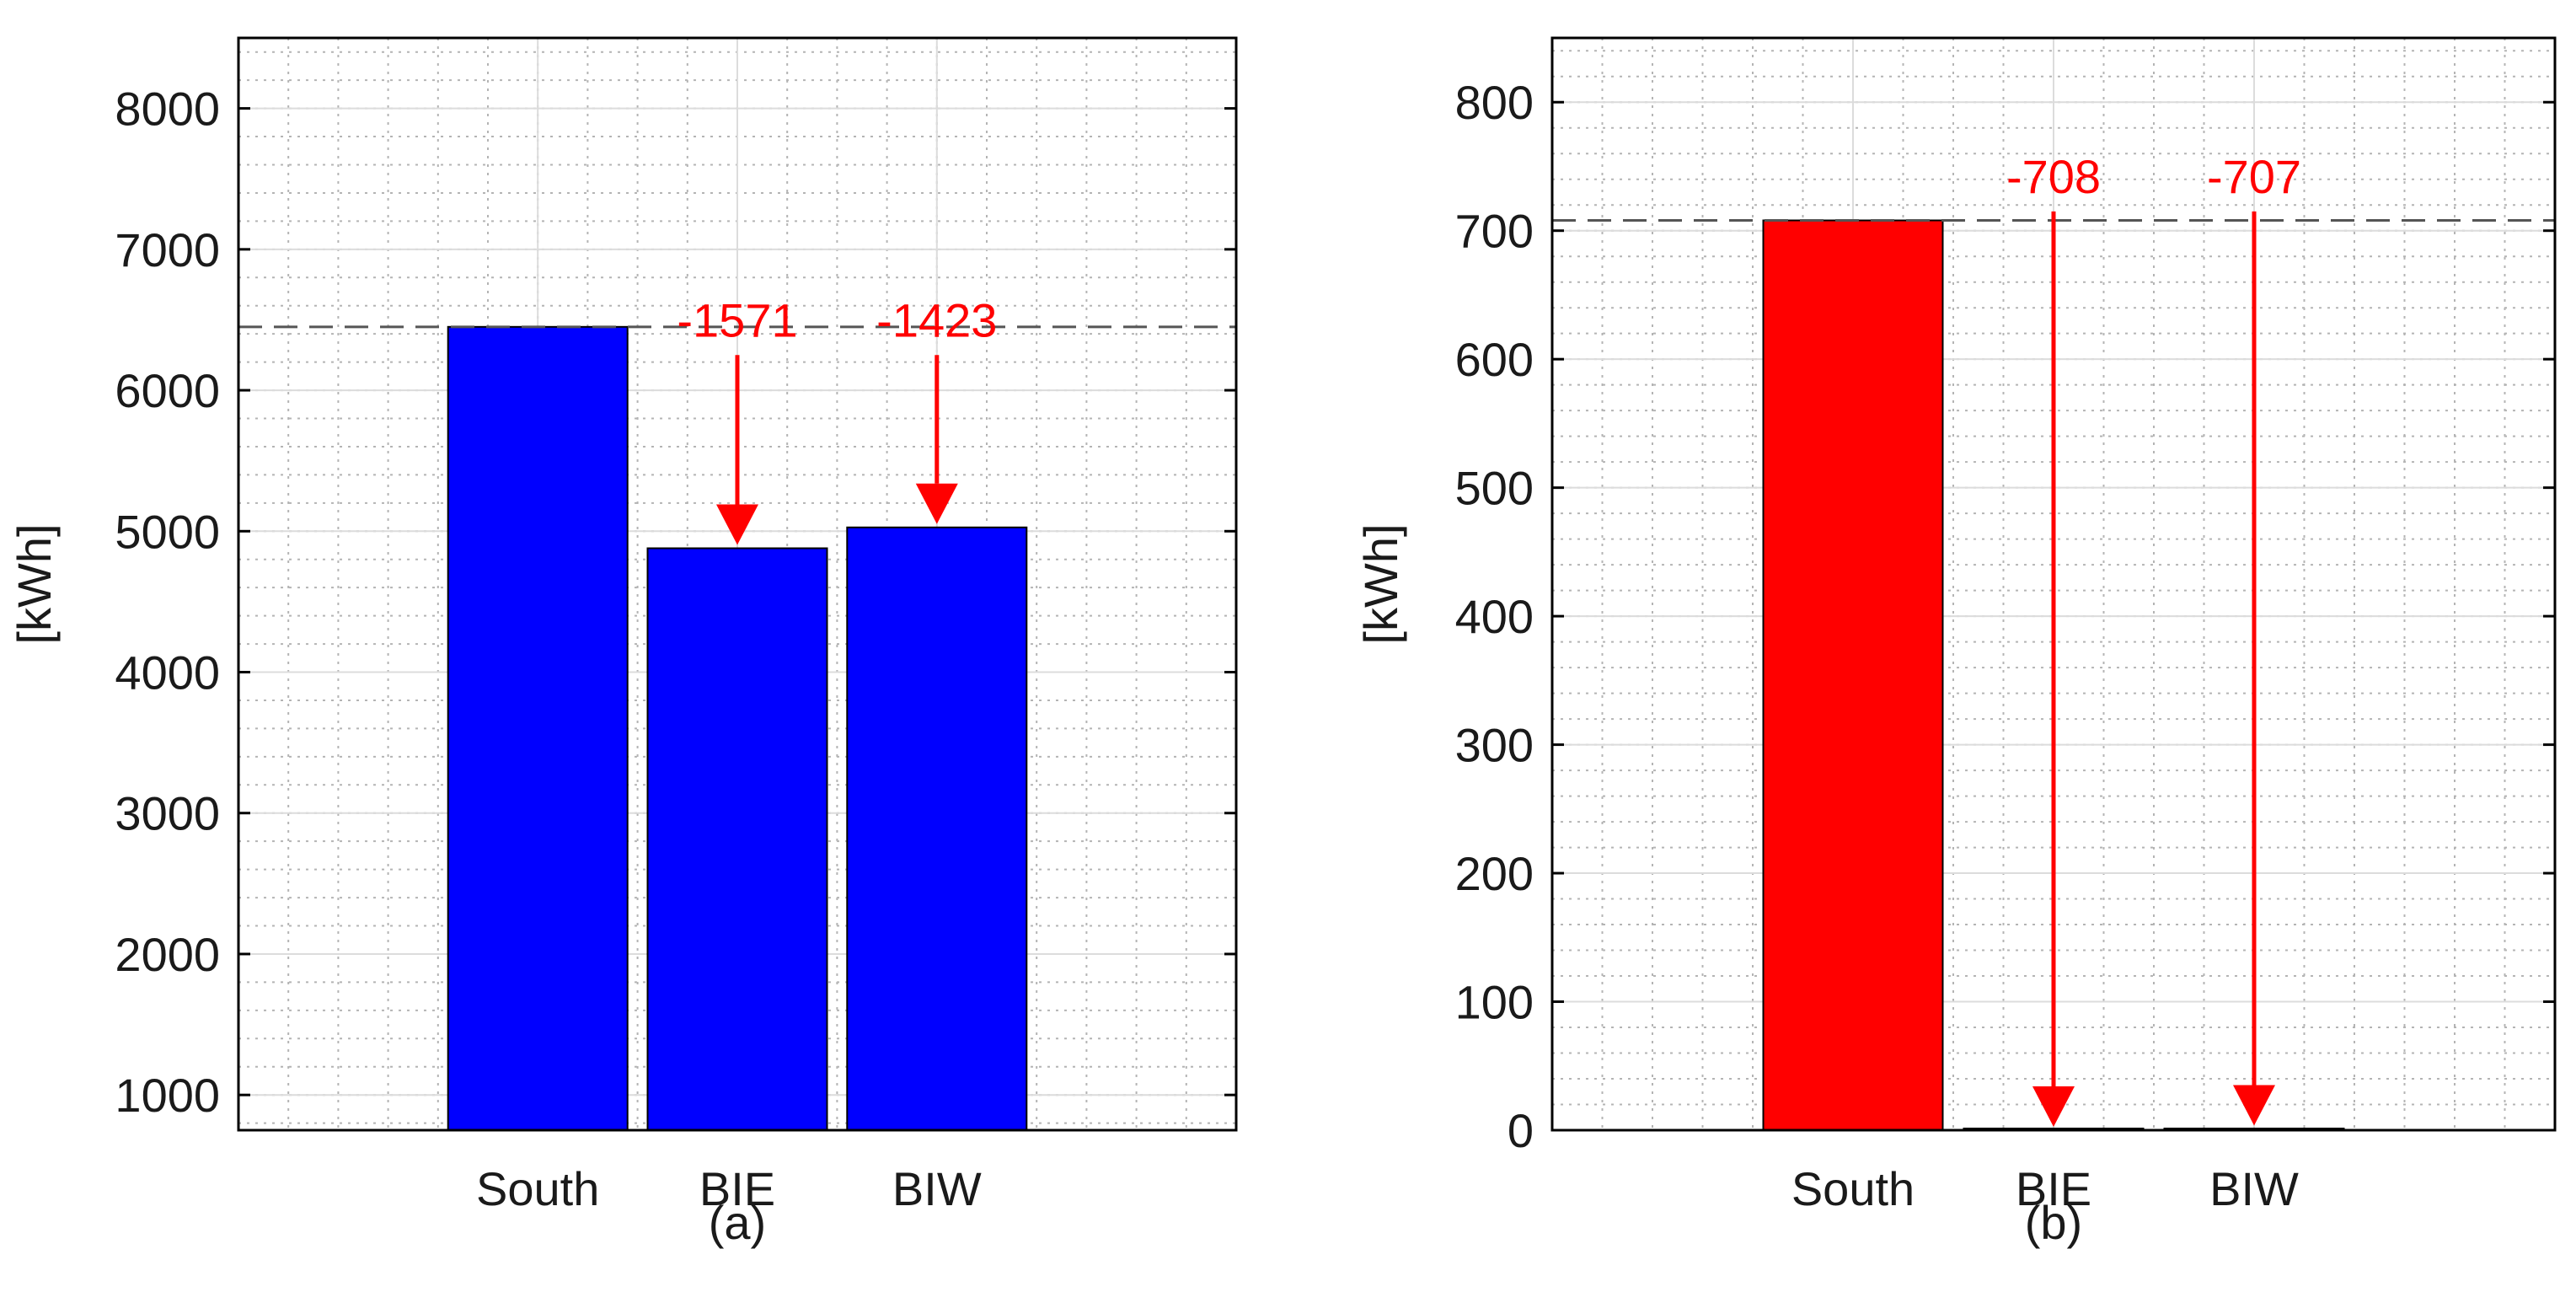 The width and height of the screenshot is (2576, 1292). What do you see at coordinates (1494, 745) in the screenshot?
I see `y-tick-label: 300` at bounding box center [1494, 745].